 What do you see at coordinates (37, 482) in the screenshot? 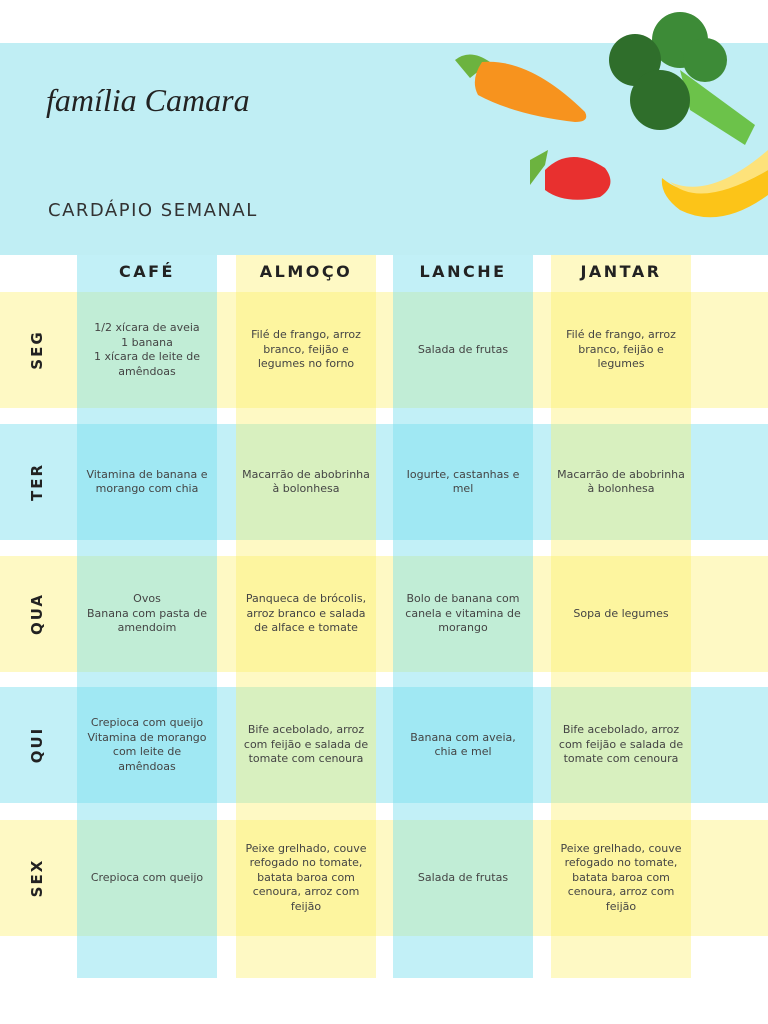
I see `day-label: TER` at bounding box center [37, 482].